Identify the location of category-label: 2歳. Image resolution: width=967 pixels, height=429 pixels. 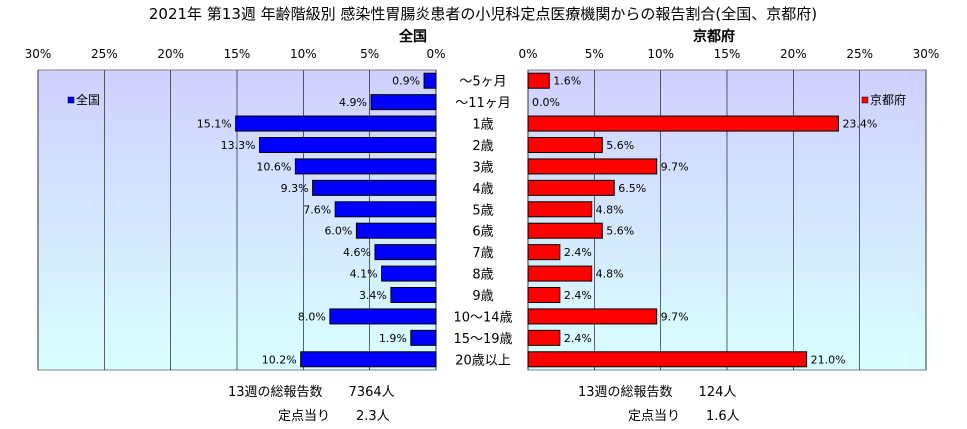
(482, 146).